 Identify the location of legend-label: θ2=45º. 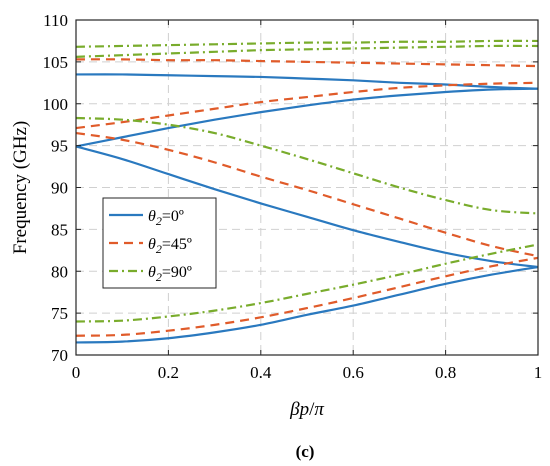
(170, 246).